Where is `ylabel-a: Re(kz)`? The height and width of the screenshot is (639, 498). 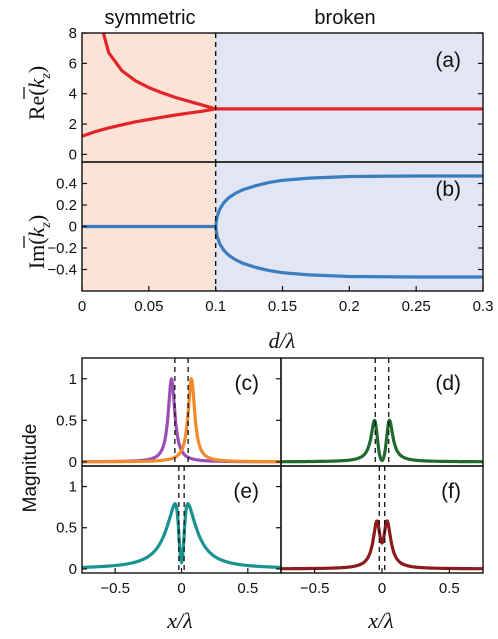 ylabel-a: Re(kz) is located at coordinates (38, 93).